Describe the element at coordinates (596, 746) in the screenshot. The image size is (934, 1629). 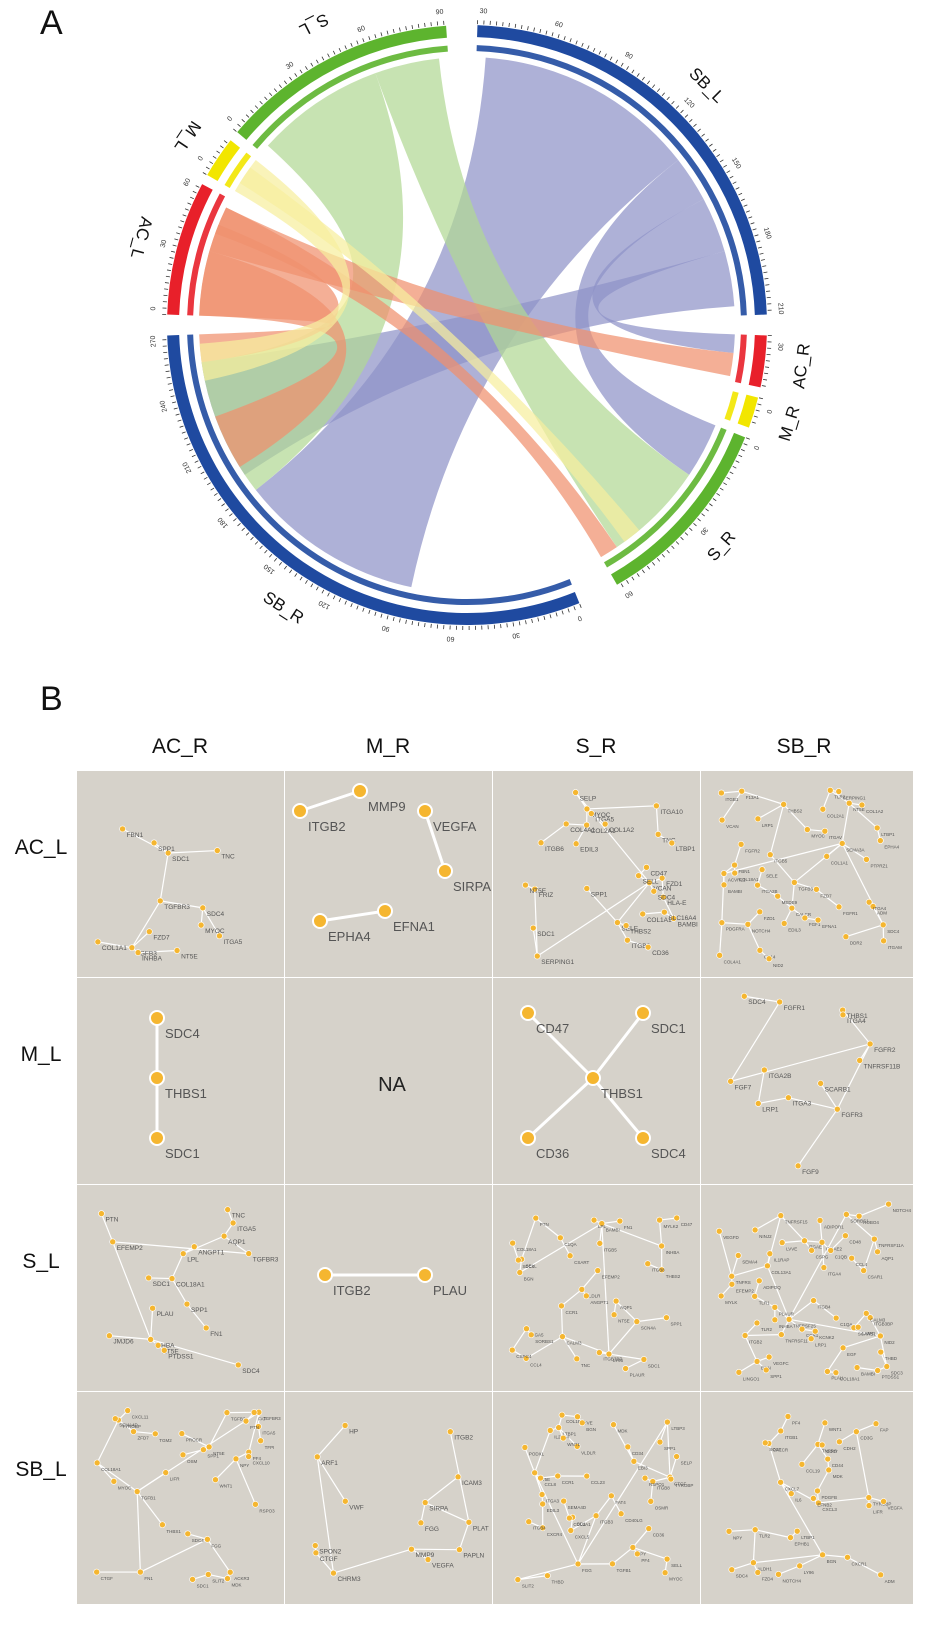
I see `column-header-s-r: S_R` at that location.